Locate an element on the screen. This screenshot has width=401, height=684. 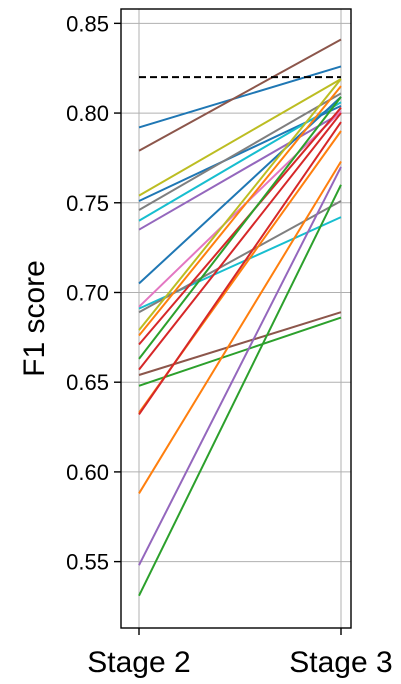
x-tick-label: Stage 2 is located at coordinates (138, 662).